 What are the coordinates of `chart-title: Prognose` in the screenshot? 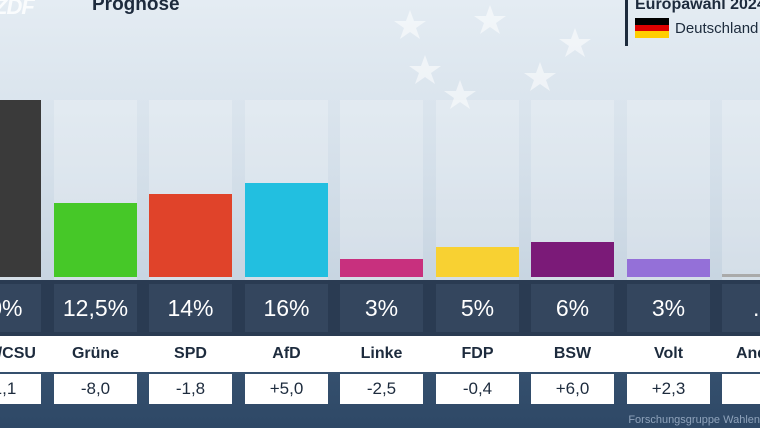 It's located at (136, 7).